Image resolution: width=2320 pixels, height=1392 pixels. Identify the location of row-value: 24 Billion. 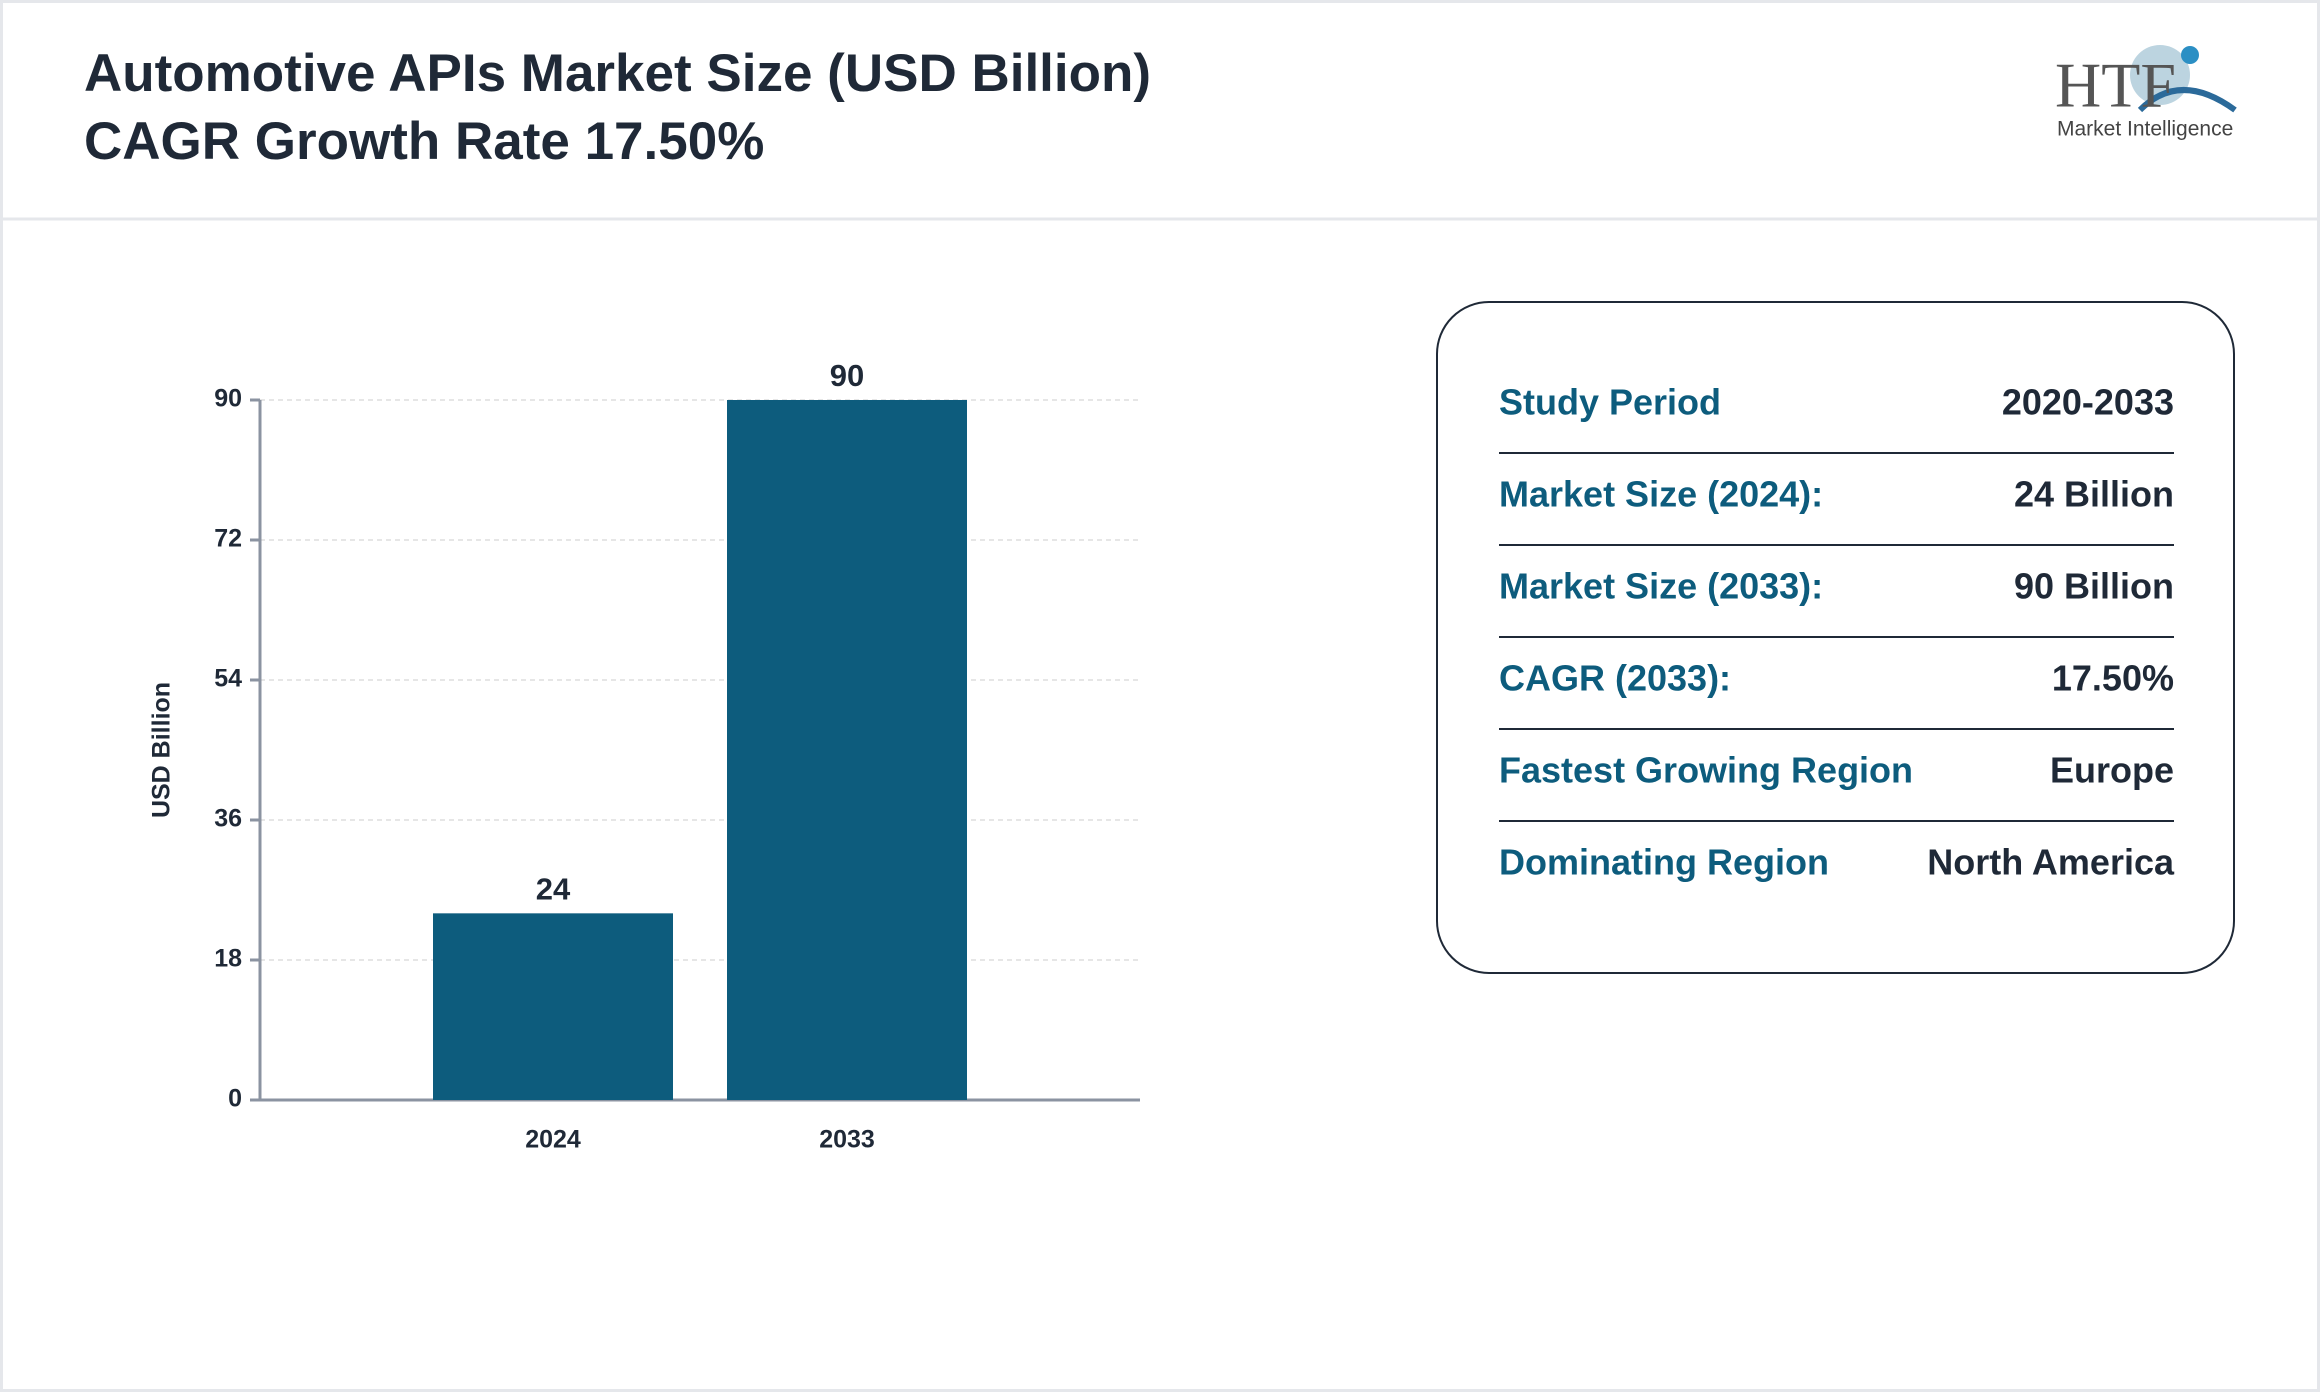
(2094, 494).